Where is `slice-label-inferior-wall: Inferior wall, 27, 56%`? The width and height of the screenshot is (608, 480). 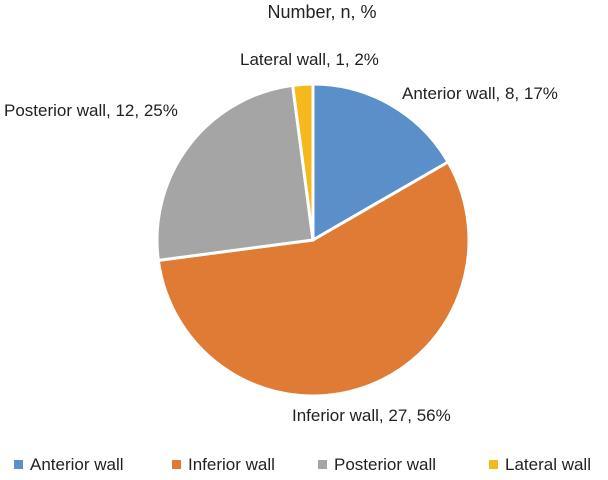 slice-label-inferior-wall: Inferior wall, 27, 56% is located at coordinates (371, 415).